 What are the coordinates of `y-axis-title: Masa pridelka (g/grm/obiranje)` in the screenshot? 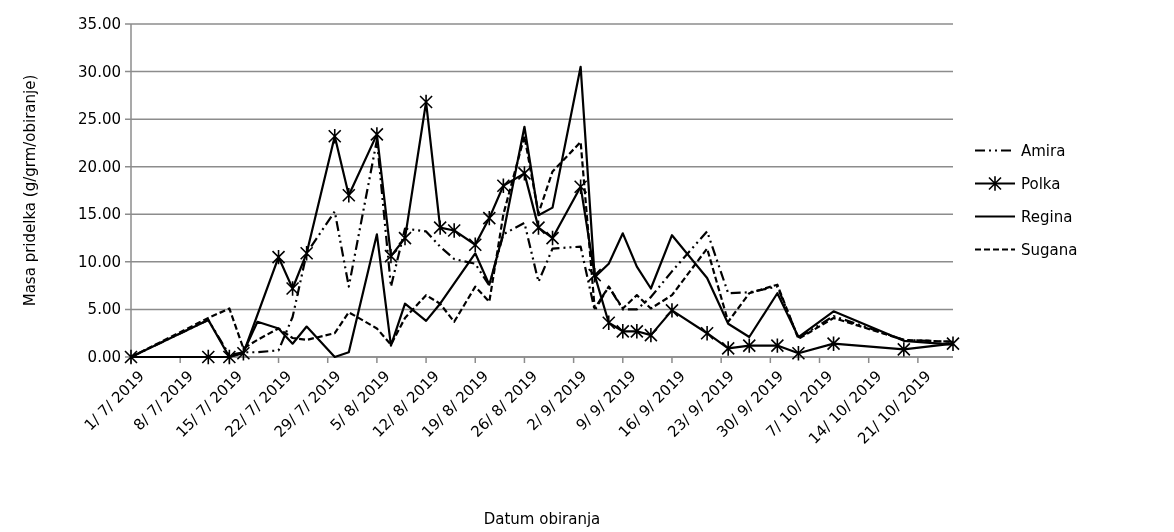 It's located at (30, 190).